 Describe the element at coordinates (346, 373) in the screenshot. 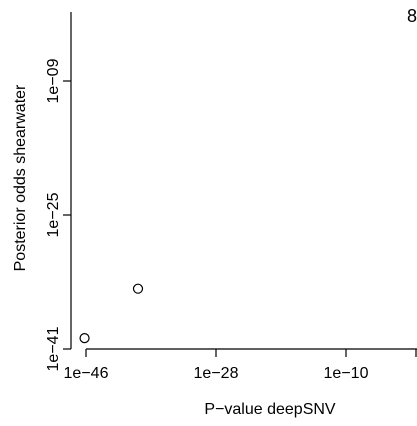

I see `x-tick-label: 1e−10` at that location.